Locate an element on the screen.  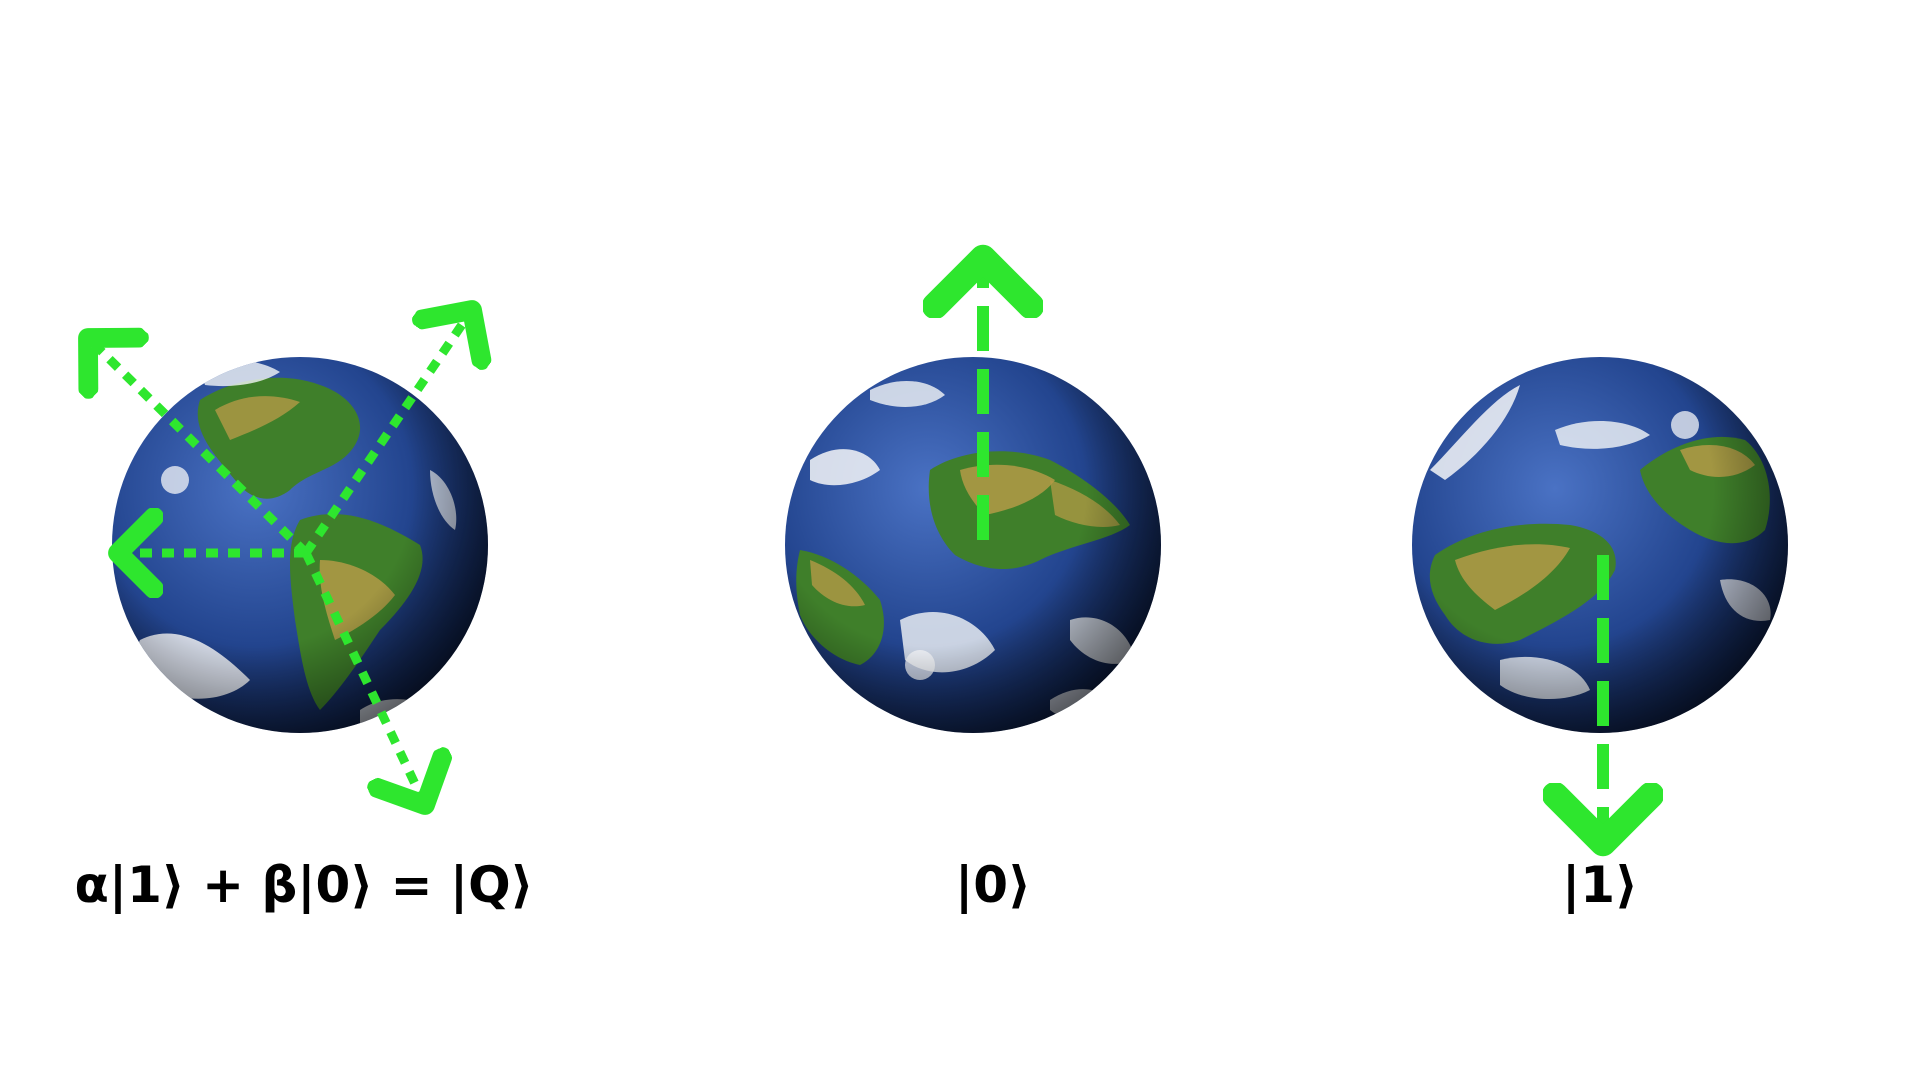
state-zero-label: |0⟩ is located at coordinates (993, 885).